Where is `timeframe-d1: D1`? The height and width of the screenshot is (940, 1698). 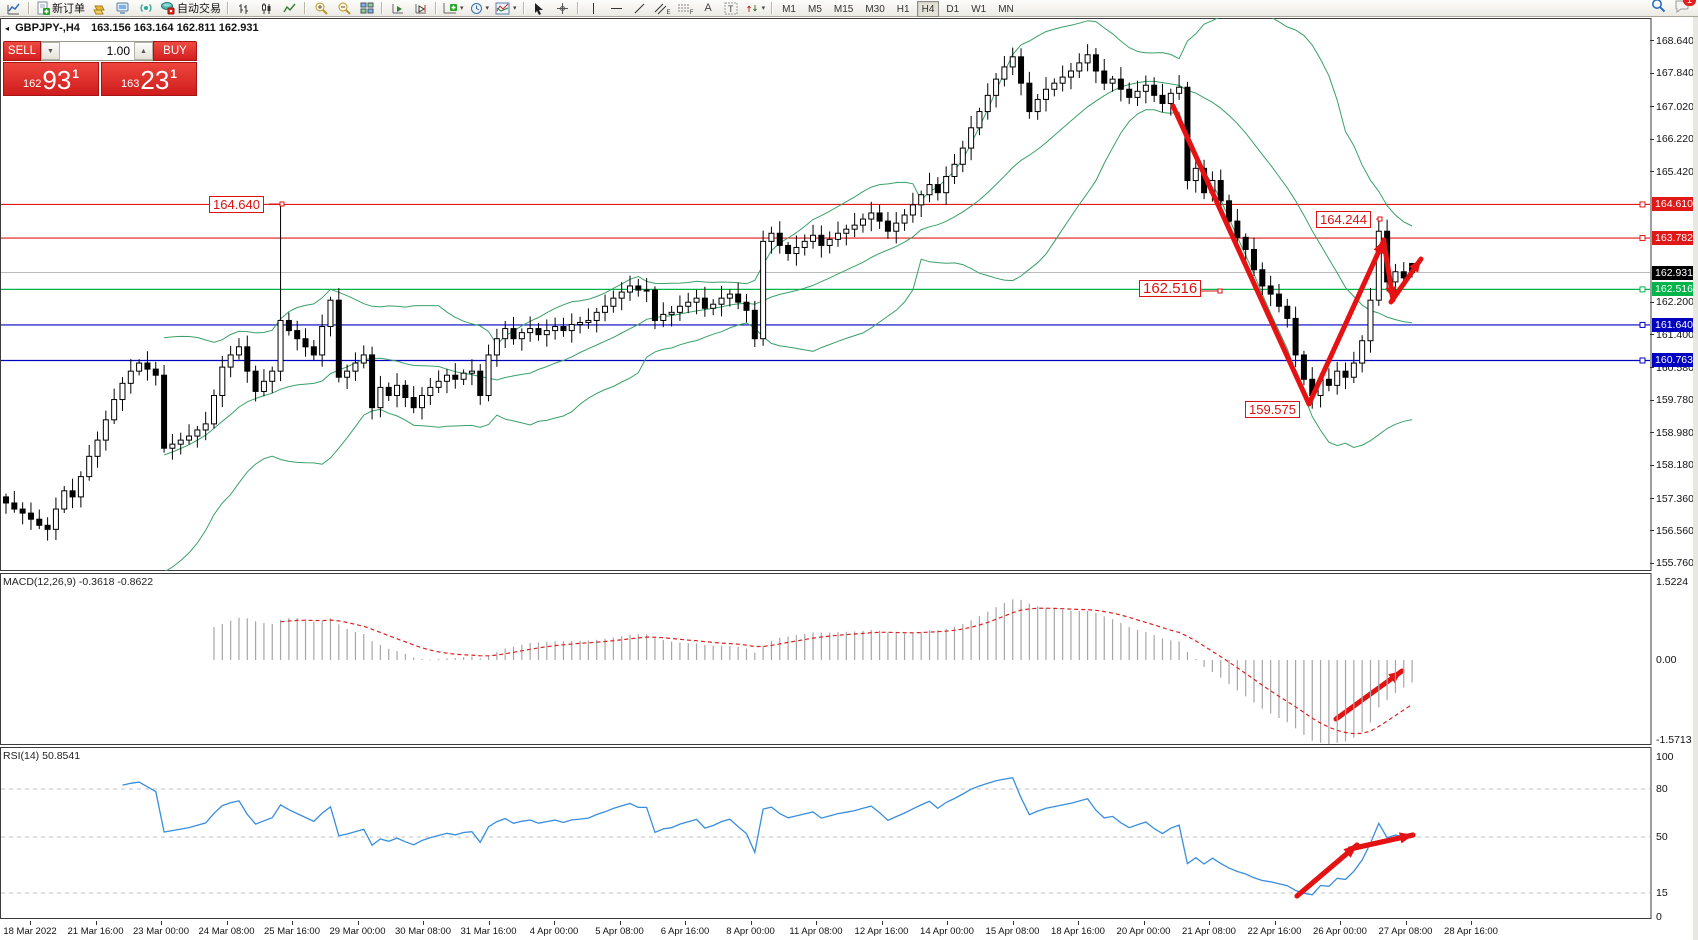 timeframe-d1: D1 is located at coordinates (953, 9).